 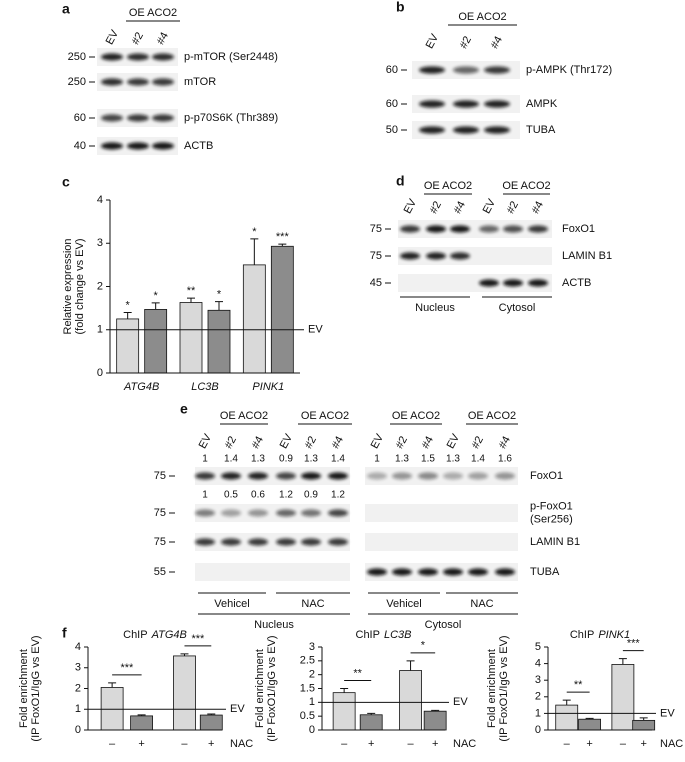 What do you see at coordinates (505, 459) in the screenshot?
I see `quant-label: 1.6` at bounding box center [505, 459].